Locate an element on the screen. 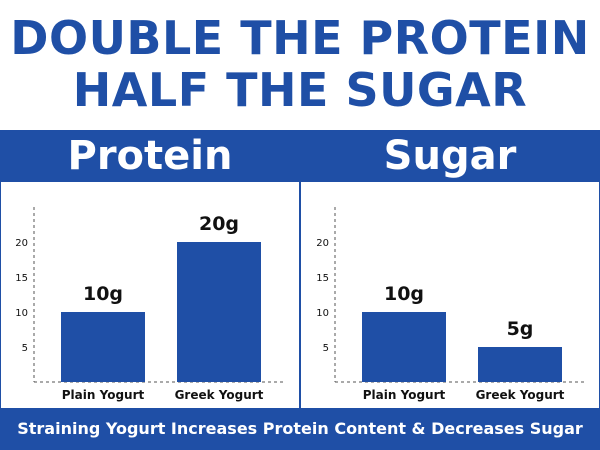 The image size is (600, 450). sugar-data-label-1: 10g is located at coordinates (404, 294).